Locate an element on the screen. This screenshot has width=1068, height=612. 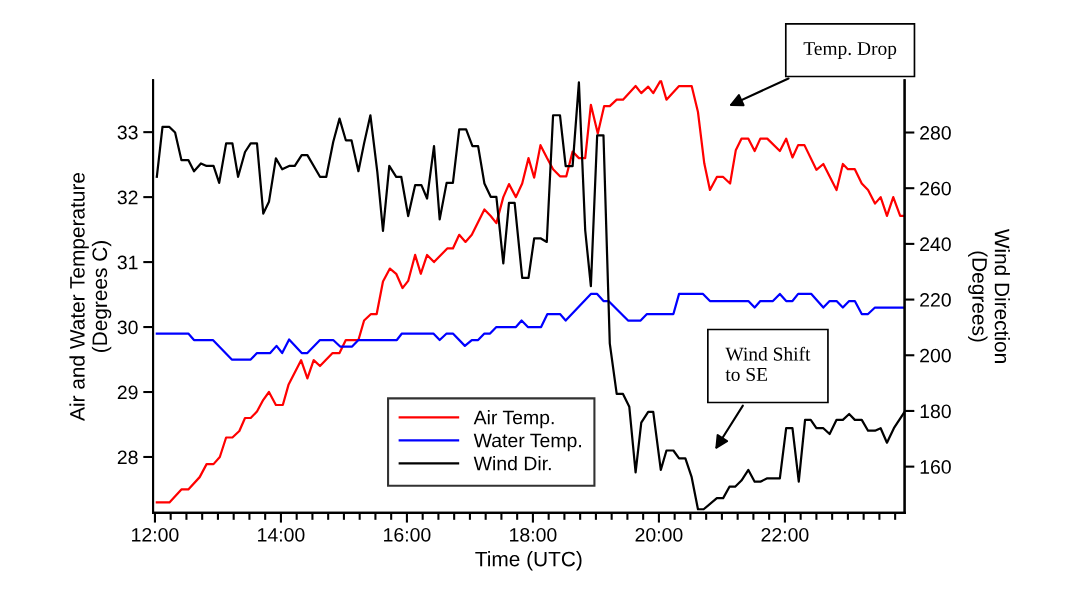
x-tick-label: 12:00 is located at coordinates (155, 534).